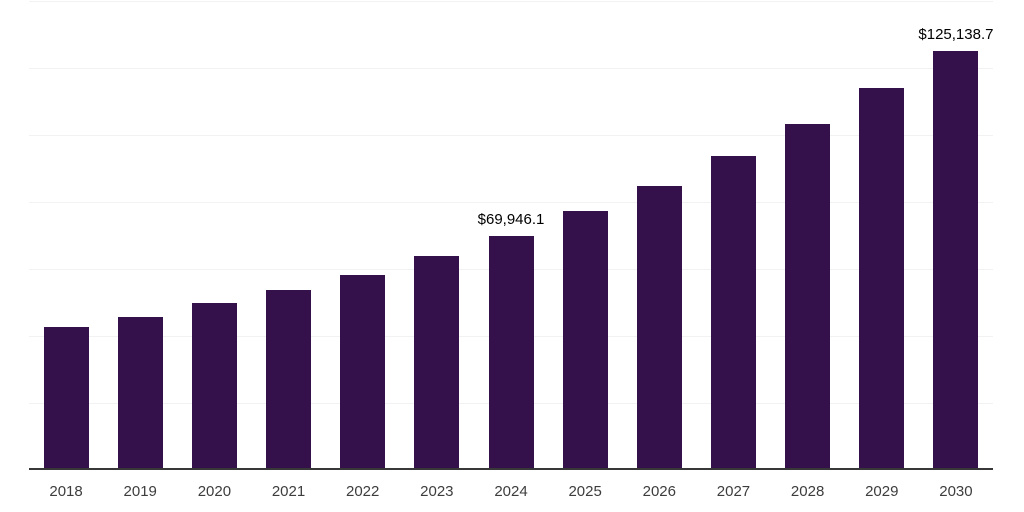 This screenshot has width=1024, height=512. I want to click on x-tick-2027: 2027, so click(733, 491).